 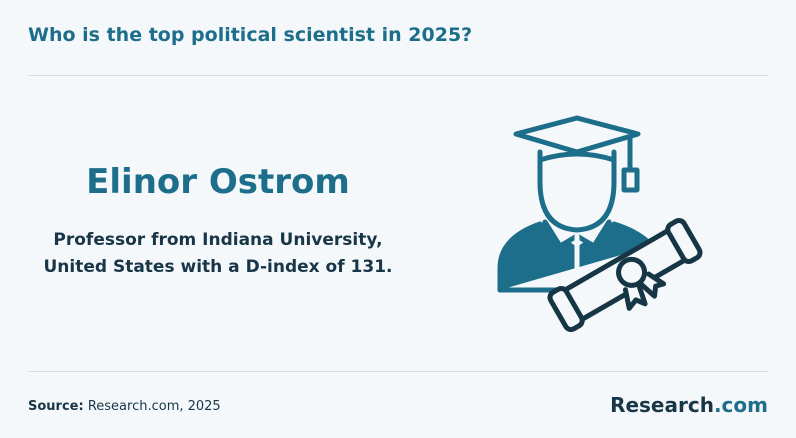 I want to click on source: Source: Research.com, 2025, so click(x=124, y=406).